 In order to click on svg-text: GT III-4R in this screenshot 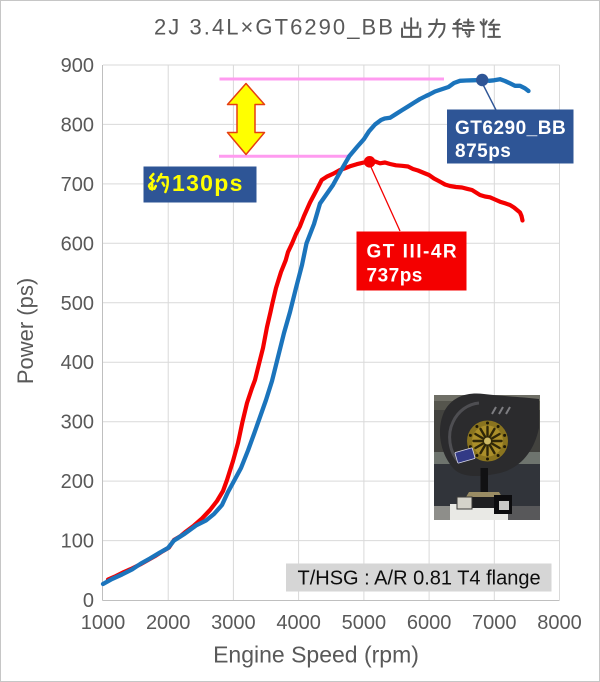, I will do `click(413, 252)`.